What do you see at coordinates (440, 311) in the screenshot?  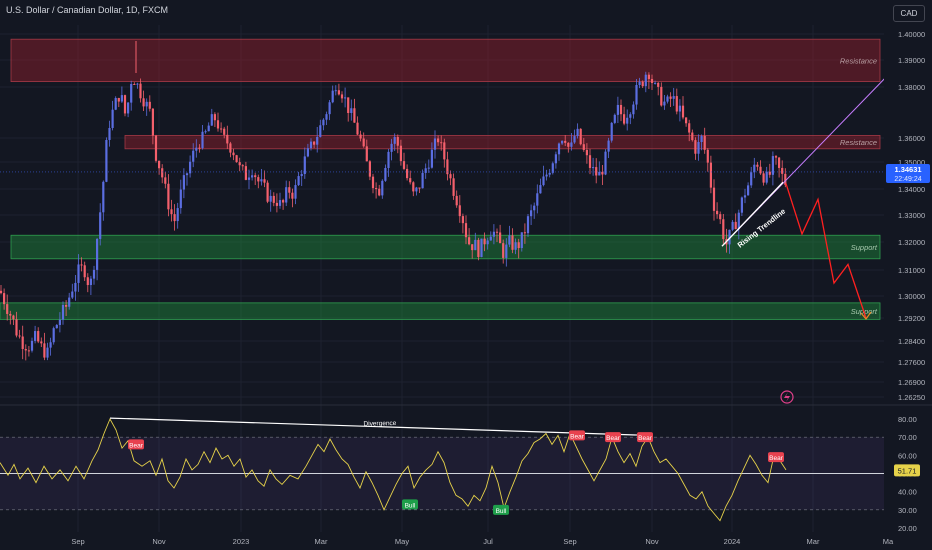 I see `support-zone` at bounding box center [440, 311].